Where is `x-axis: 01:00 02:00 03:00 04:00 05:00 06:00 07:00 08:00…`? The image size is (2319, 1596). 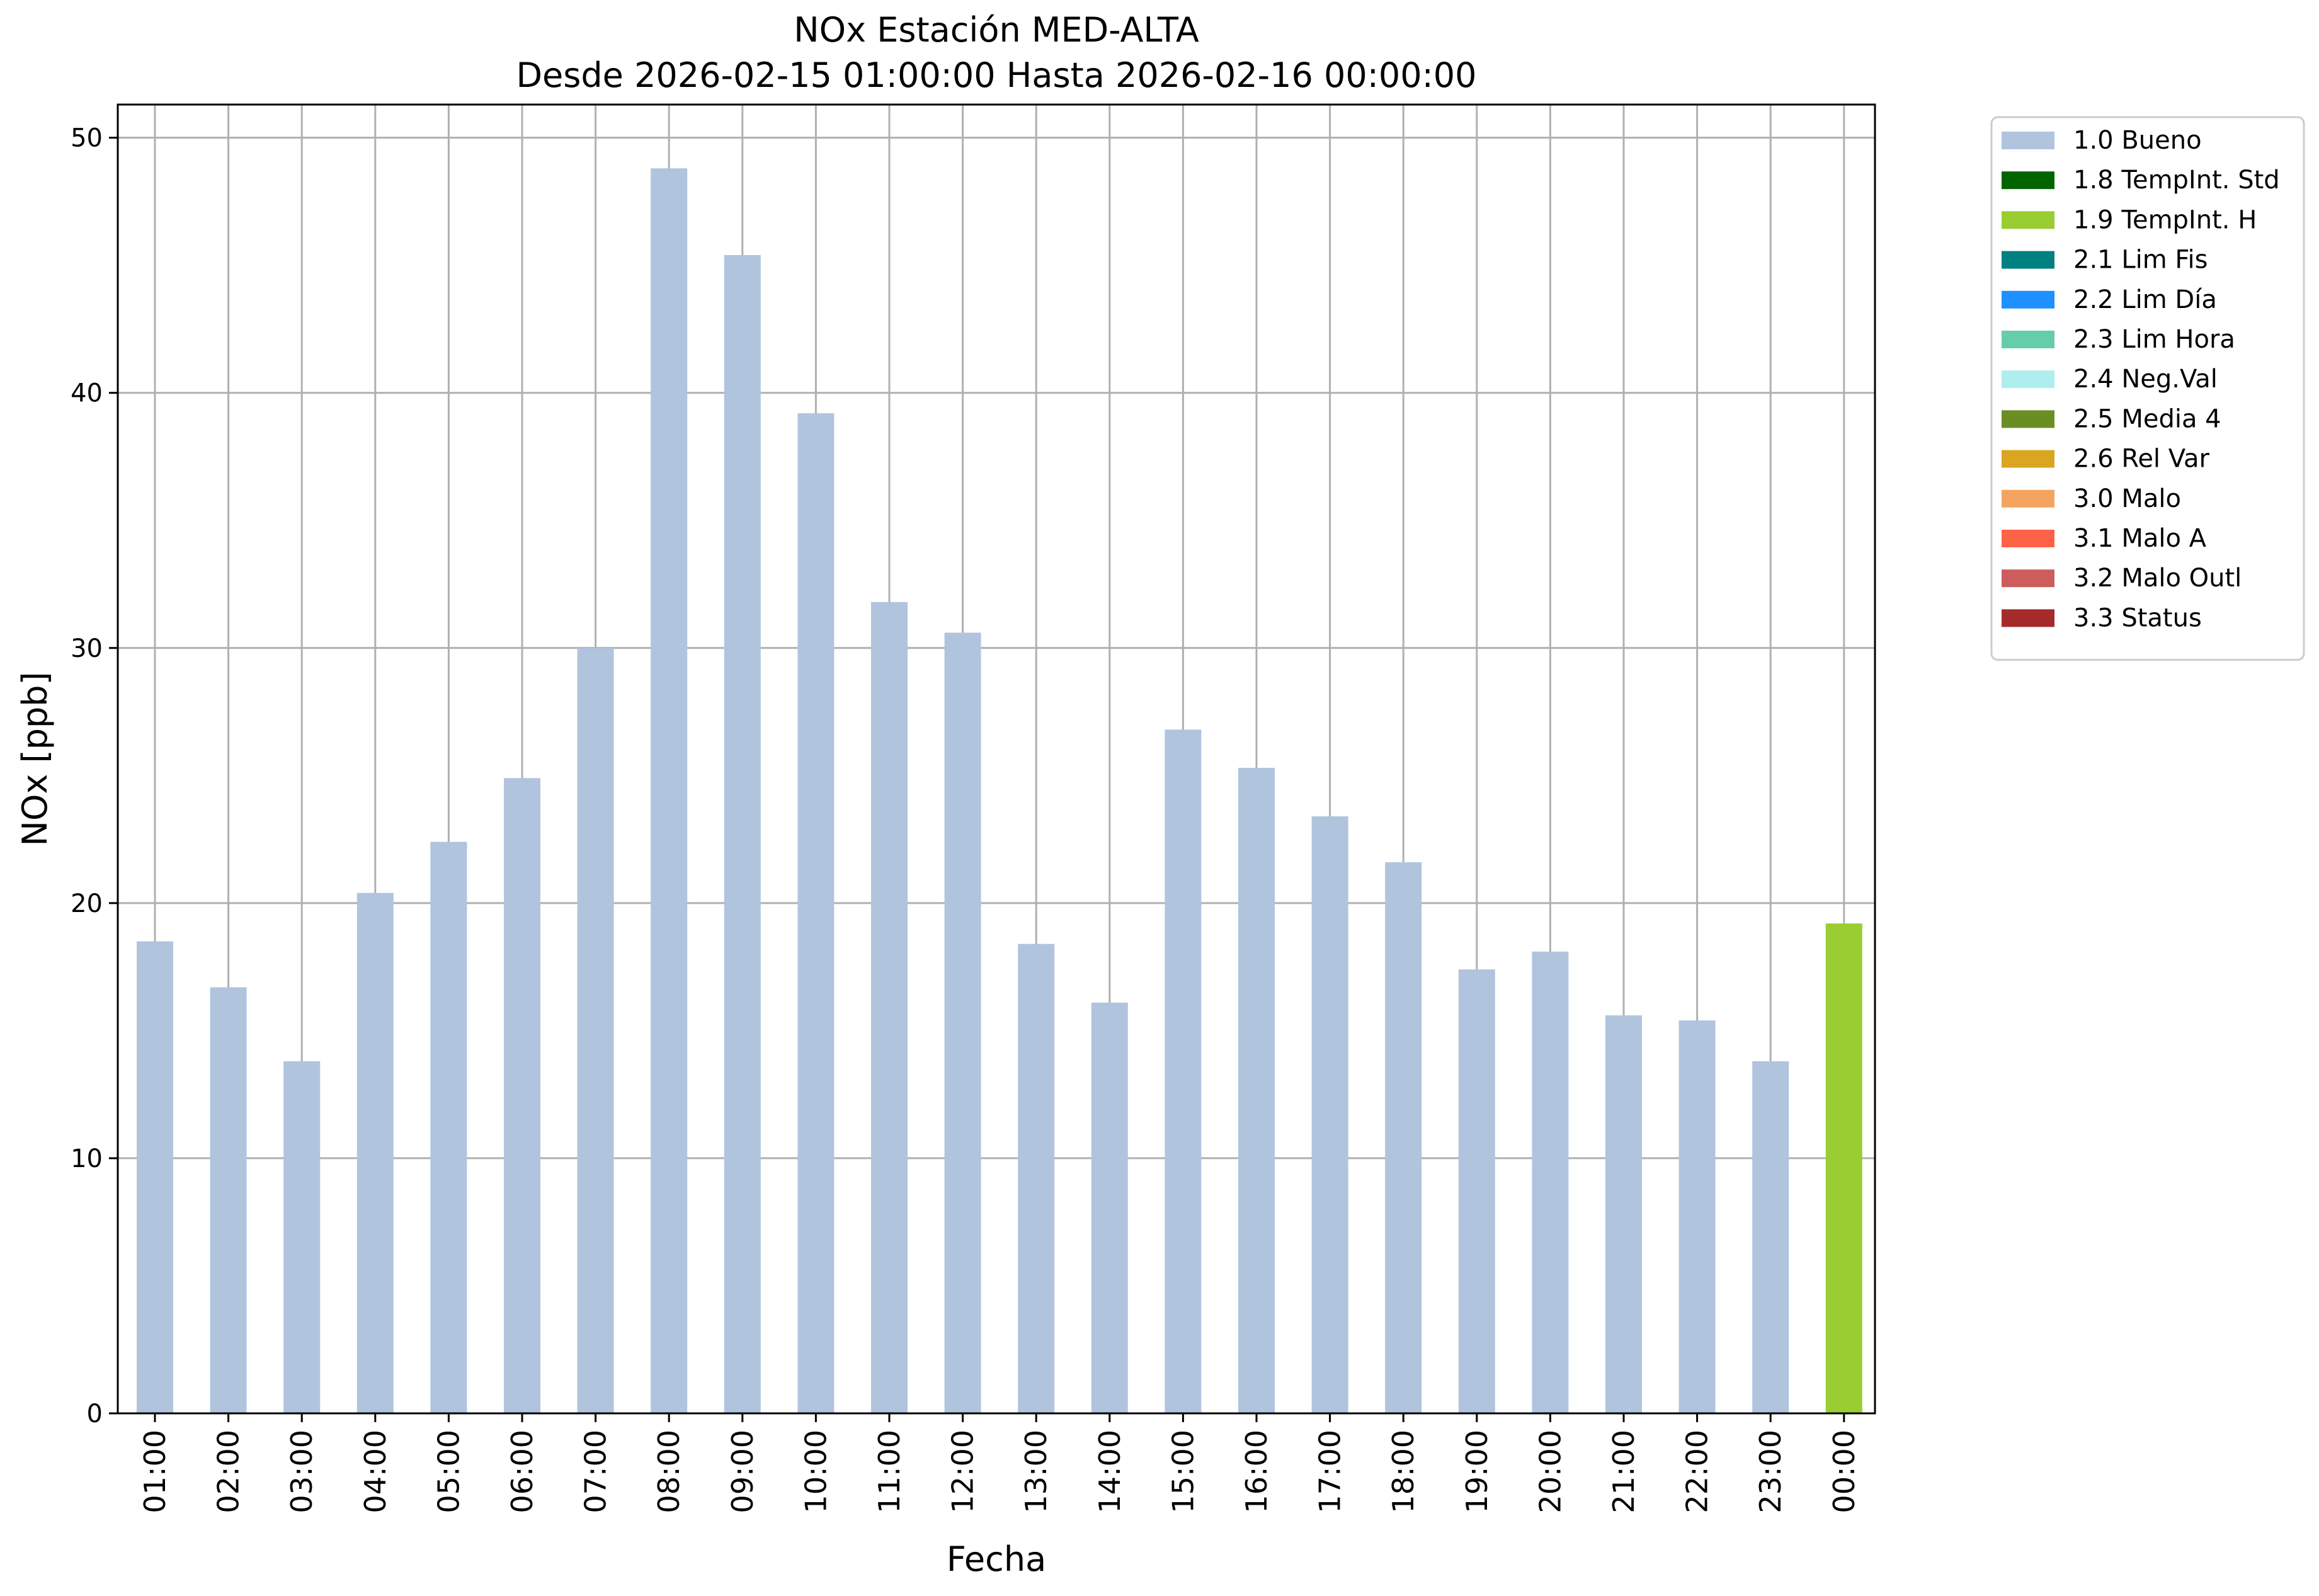
x-axis: 01:00 02:00 03:00 04:00 05:00 06:00 07:00 08:00… is located at coordinates (999, 1463).